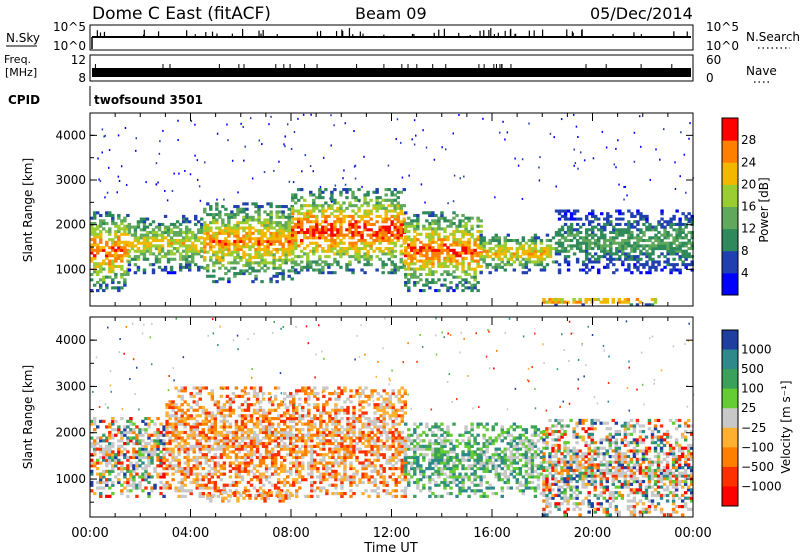 The width and height of the screenshot is (800, 554). What do you see at coordinates (148, 100) in the screenshot?
I see `cpid-value: twofsound 3501` at bounding box center [148, 100].